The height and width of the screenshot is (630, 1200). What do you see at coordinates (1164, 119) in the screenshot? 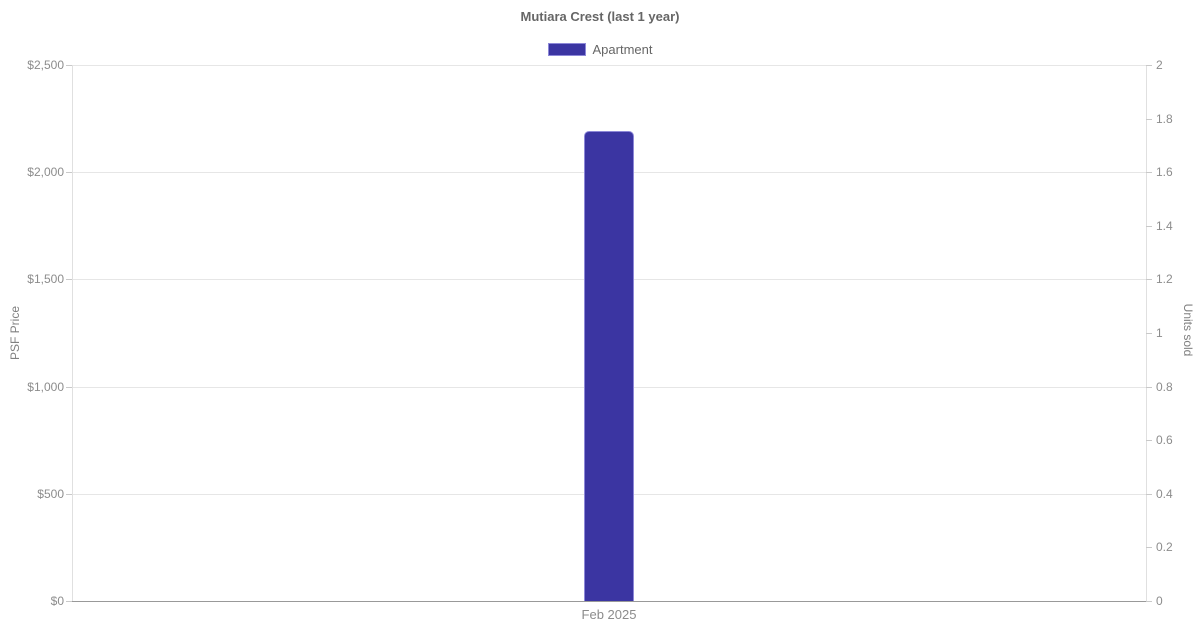
I see `y-right-tick-label: 1.8` at bounding box center [1164, 119].